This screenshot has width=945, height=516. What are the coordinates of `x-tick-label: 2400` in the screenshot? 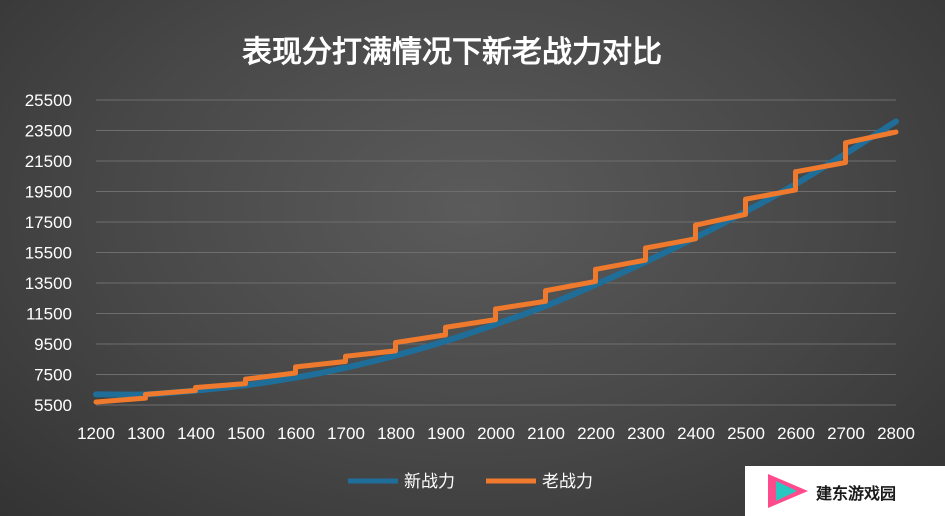 It's located at (696, 433).